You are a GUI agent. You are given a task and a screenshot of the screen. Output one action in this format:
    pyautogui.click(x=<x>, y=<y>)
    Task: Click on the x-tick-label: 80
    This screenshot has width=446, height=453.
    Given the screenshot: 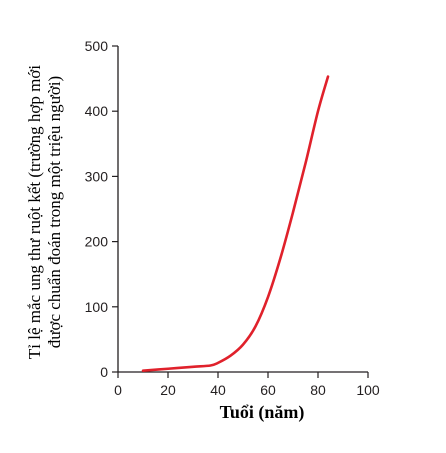 What is the action you would take?
    pyautogui.click(x=318, y=390)
    